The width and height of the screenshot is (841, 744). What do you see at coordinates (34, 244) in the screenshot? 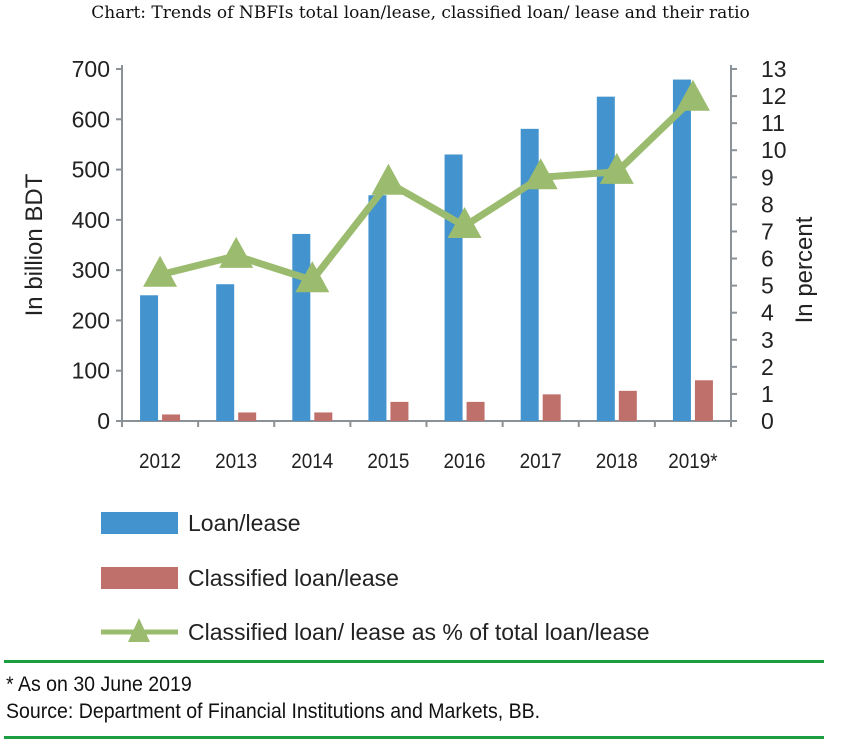
I see `y-axis-title: In billion BDT` at bounding box center [34, 244].